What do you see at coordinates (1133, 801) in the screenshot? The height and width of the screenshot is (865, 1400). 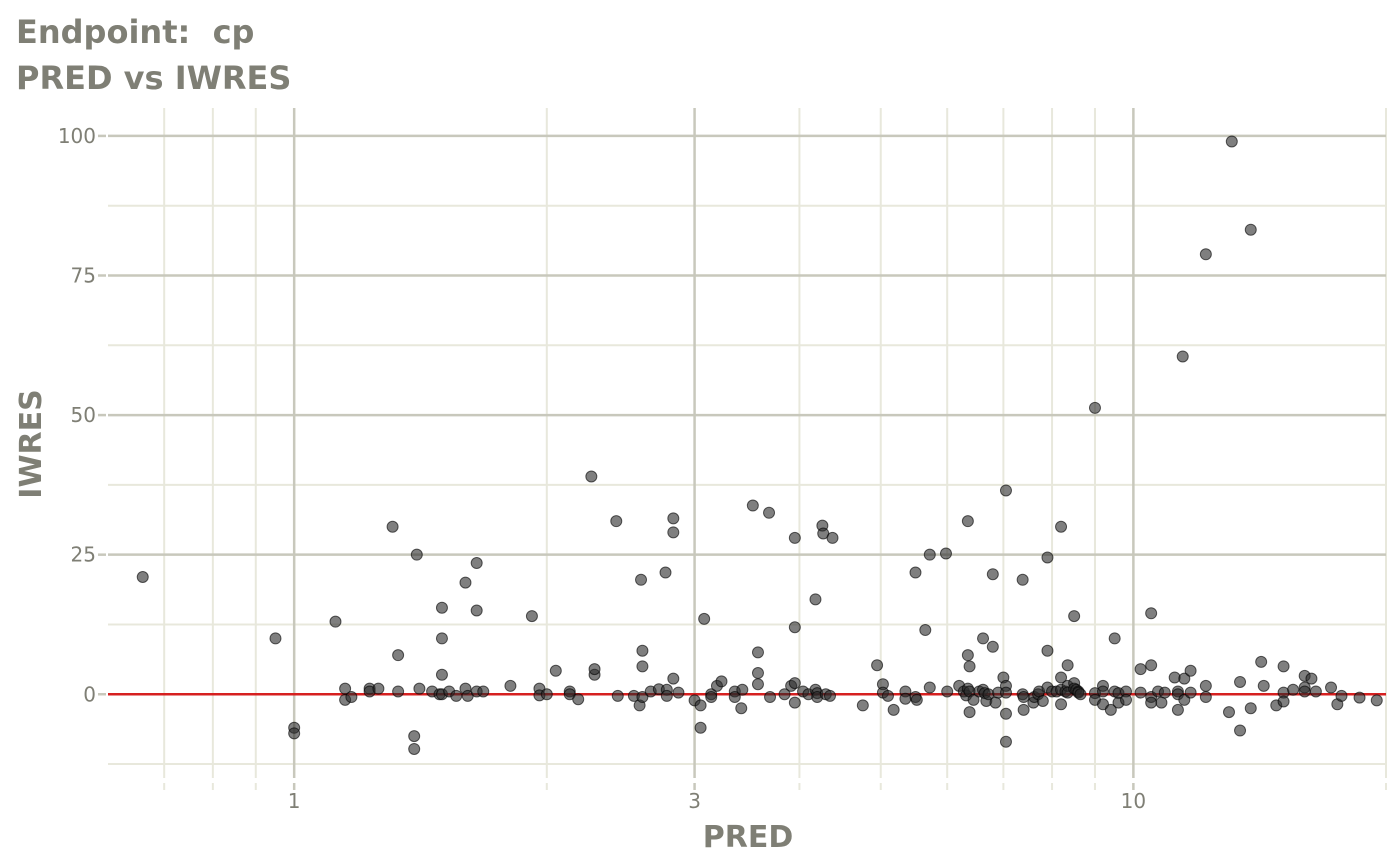 I see `x-tick-label: 10` at bounding box center [1133, 801].